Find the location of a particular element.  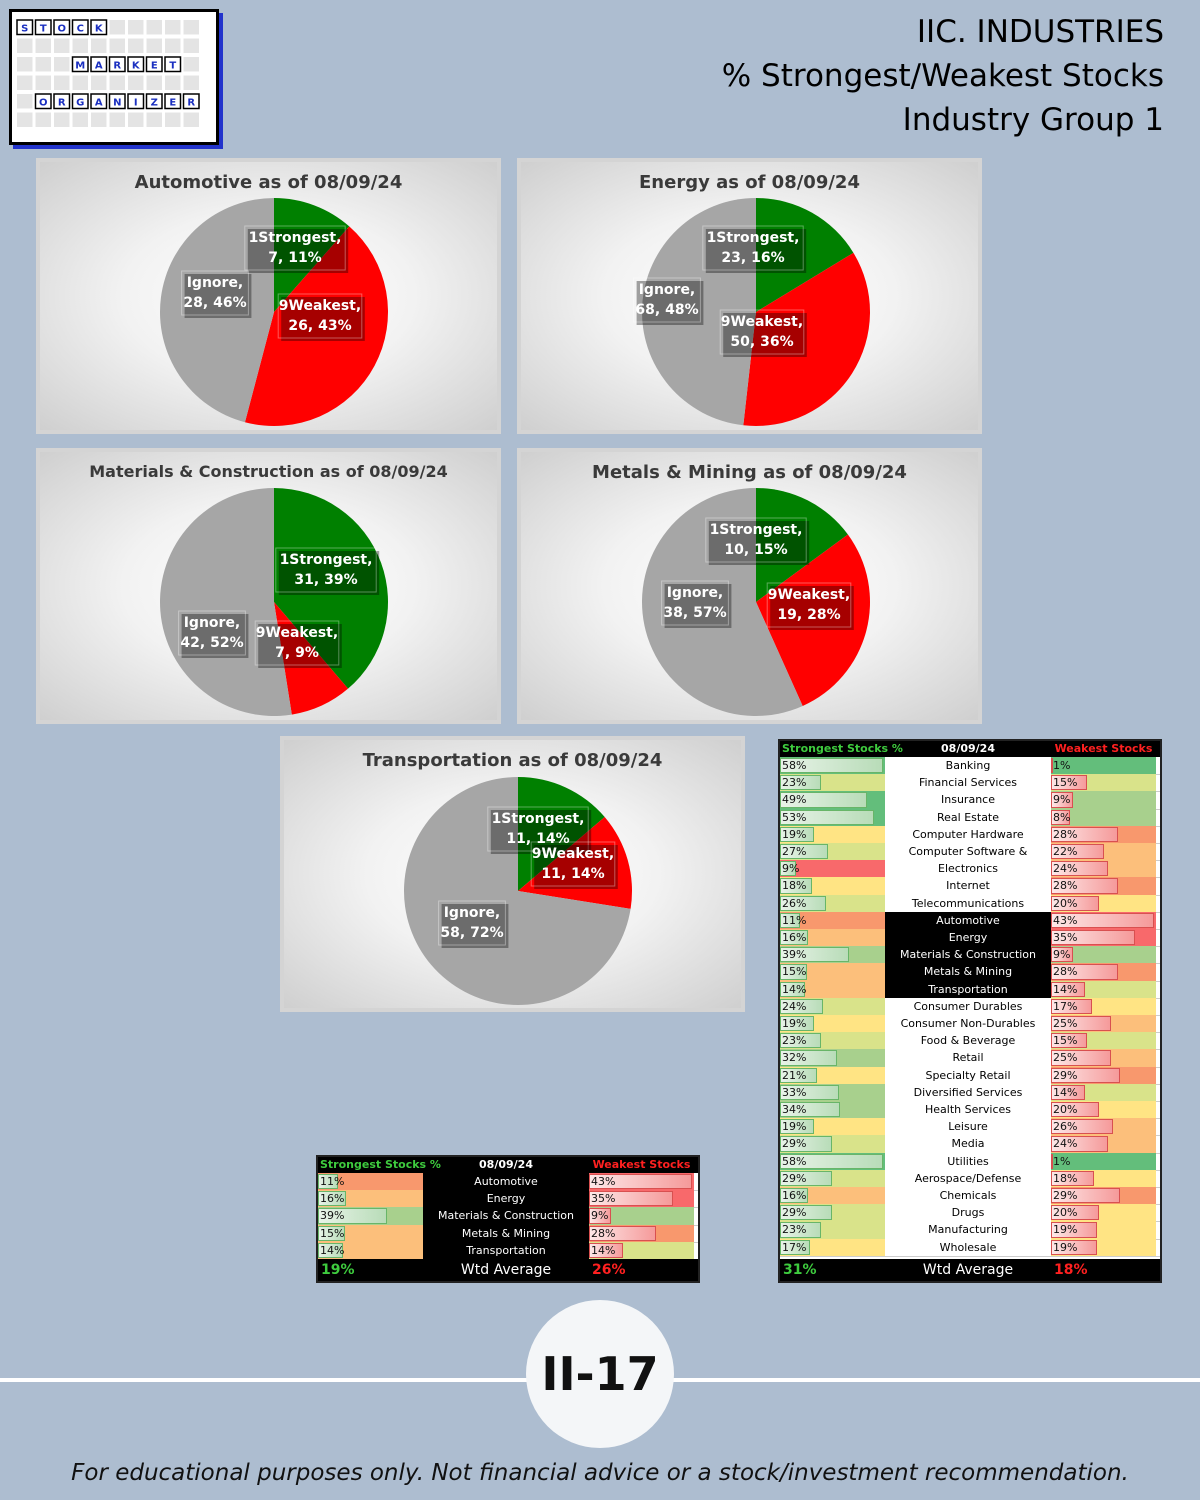

logo-letter: O is located at coordinates (43, 102).